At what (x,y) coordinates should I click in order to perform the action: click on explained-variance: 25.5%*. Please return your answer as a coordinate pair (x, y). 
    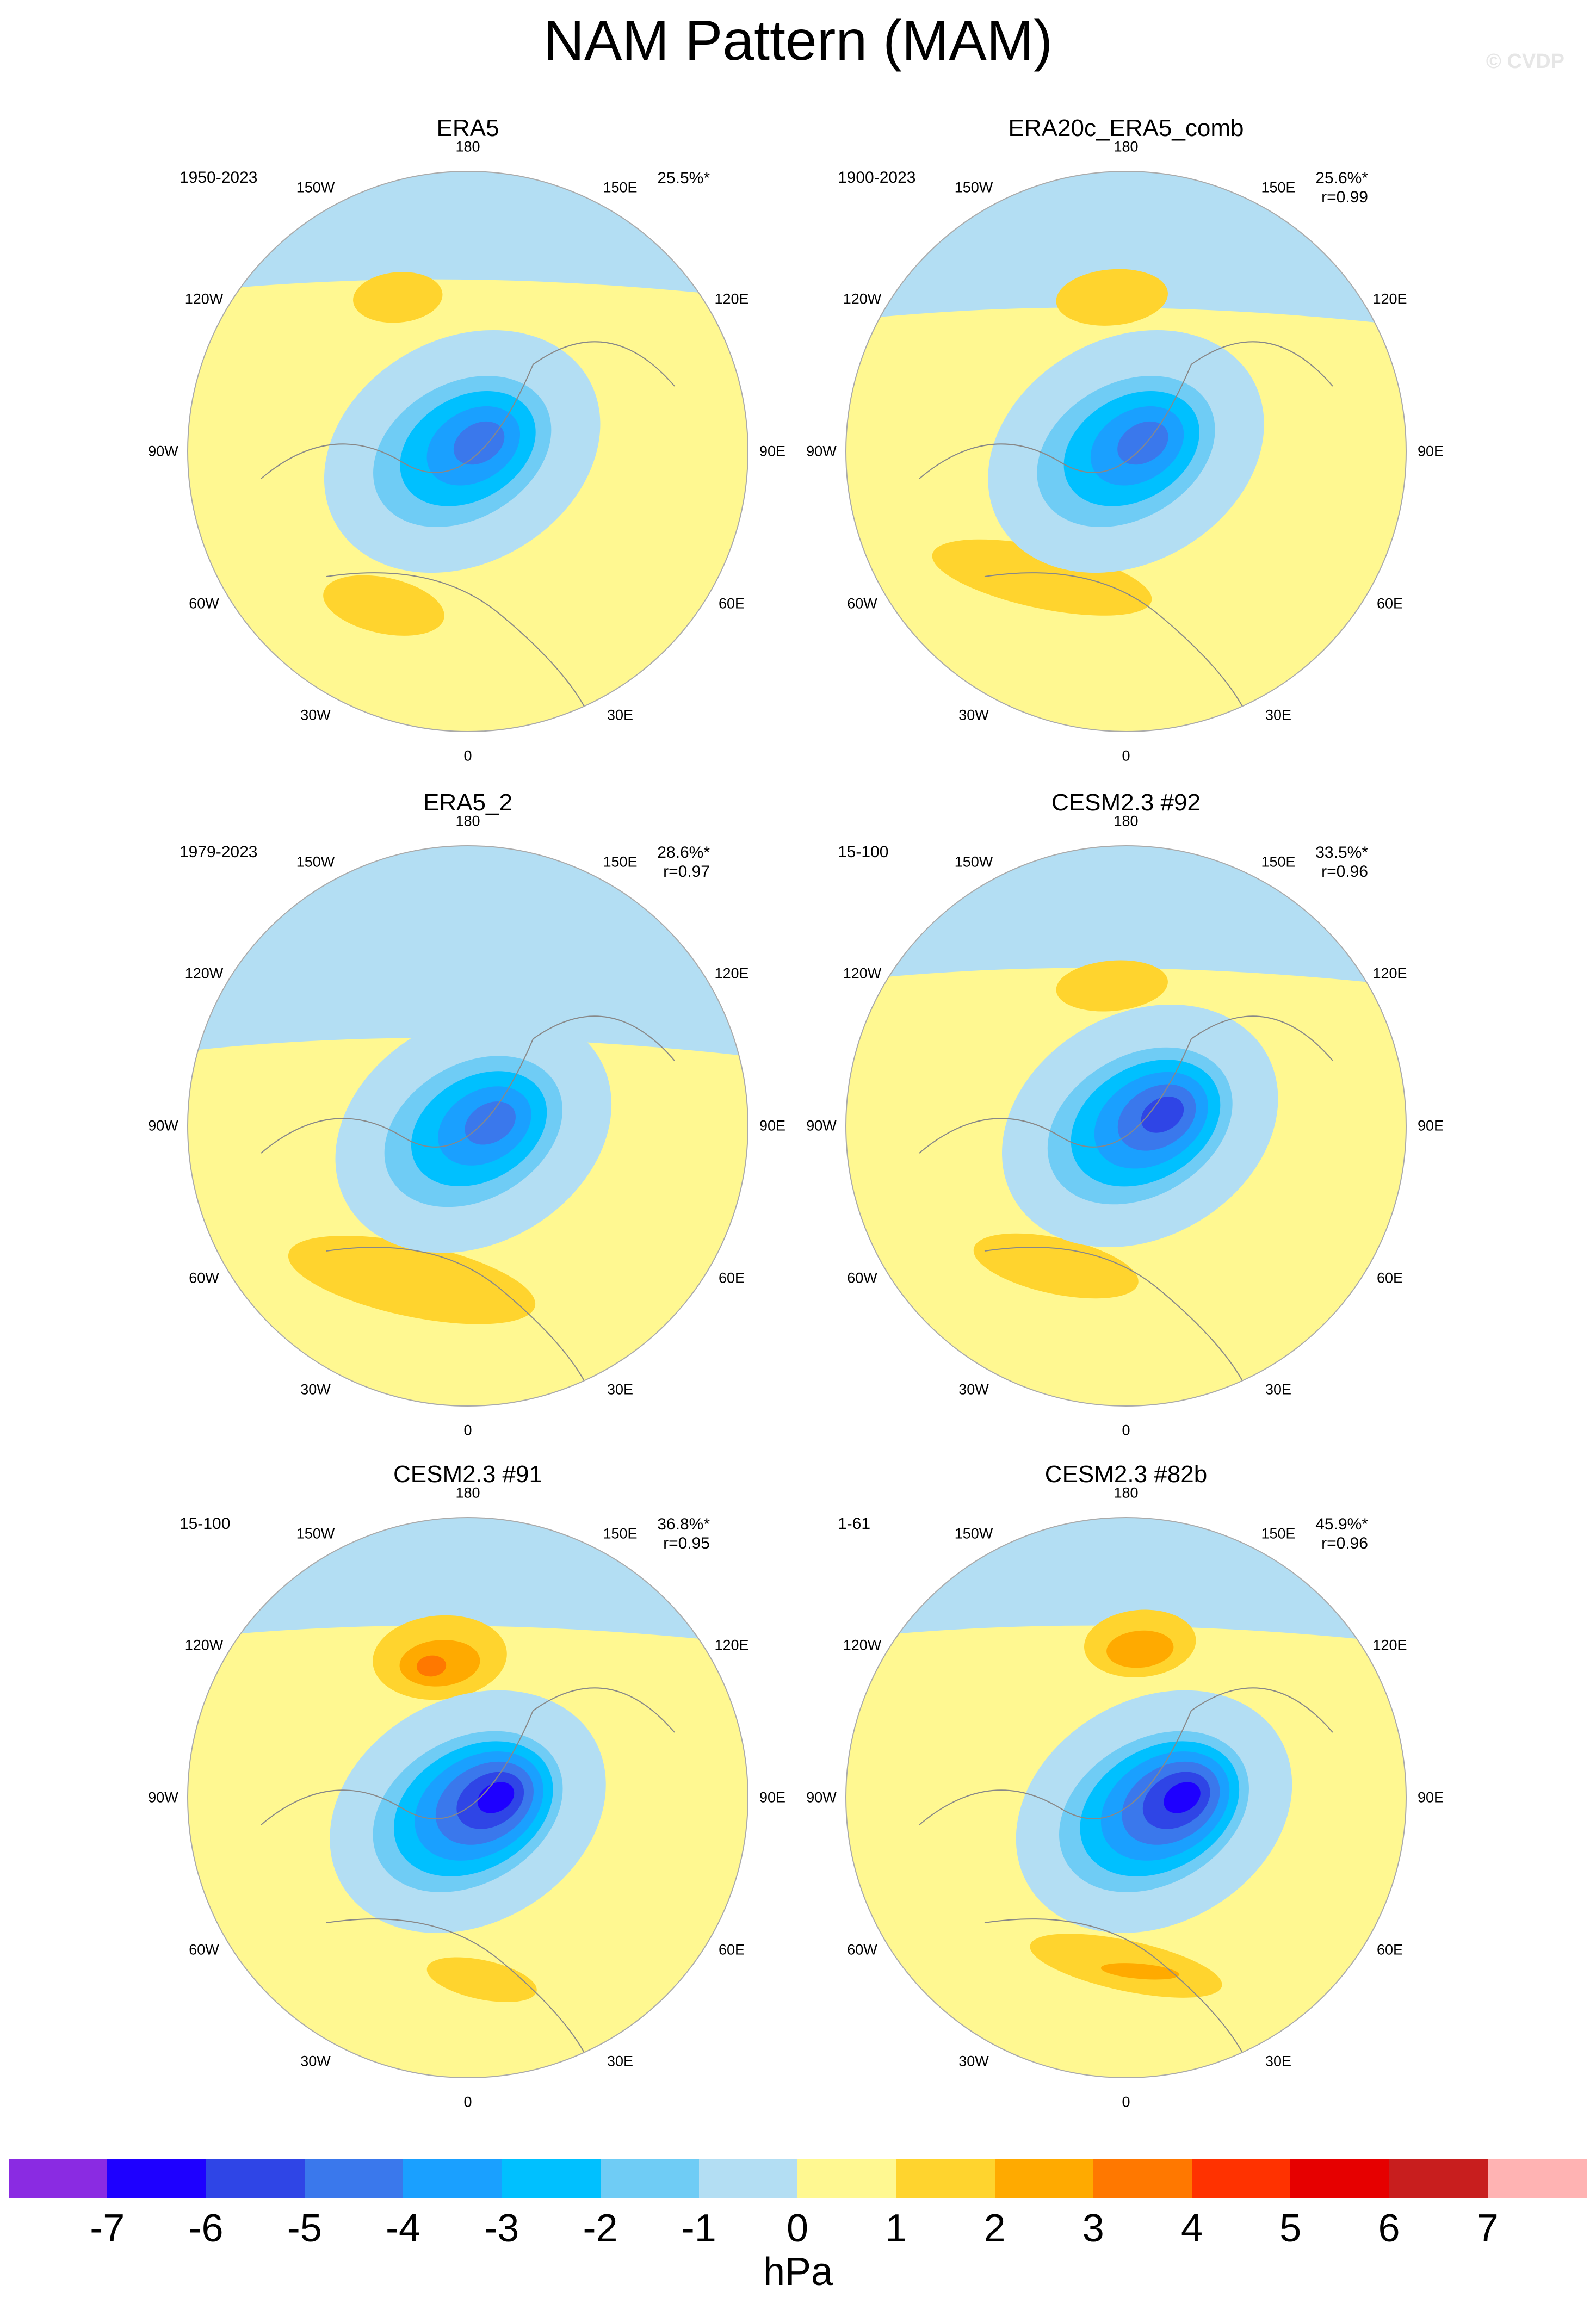
    Looking at the image, I should click on (683, 178).